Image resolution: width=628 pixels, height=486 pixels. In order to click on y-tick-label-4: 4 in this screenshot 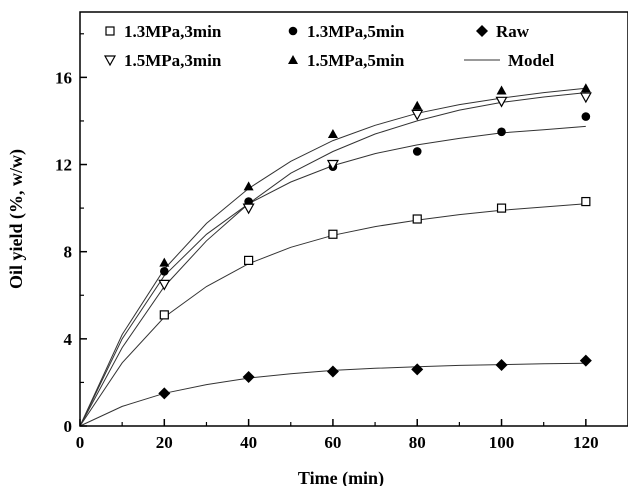, I will do `click(68, 339)`.